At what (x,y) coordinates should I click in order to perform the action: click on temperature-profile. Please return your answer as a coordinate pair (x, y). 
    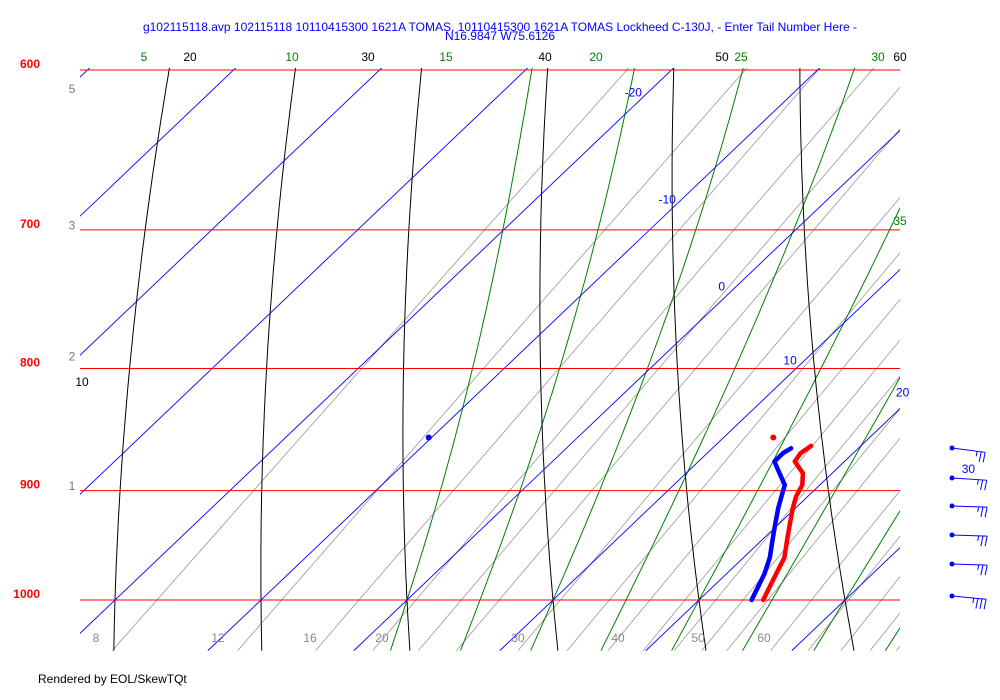
    Looking at the image, I should click on (787, 523).